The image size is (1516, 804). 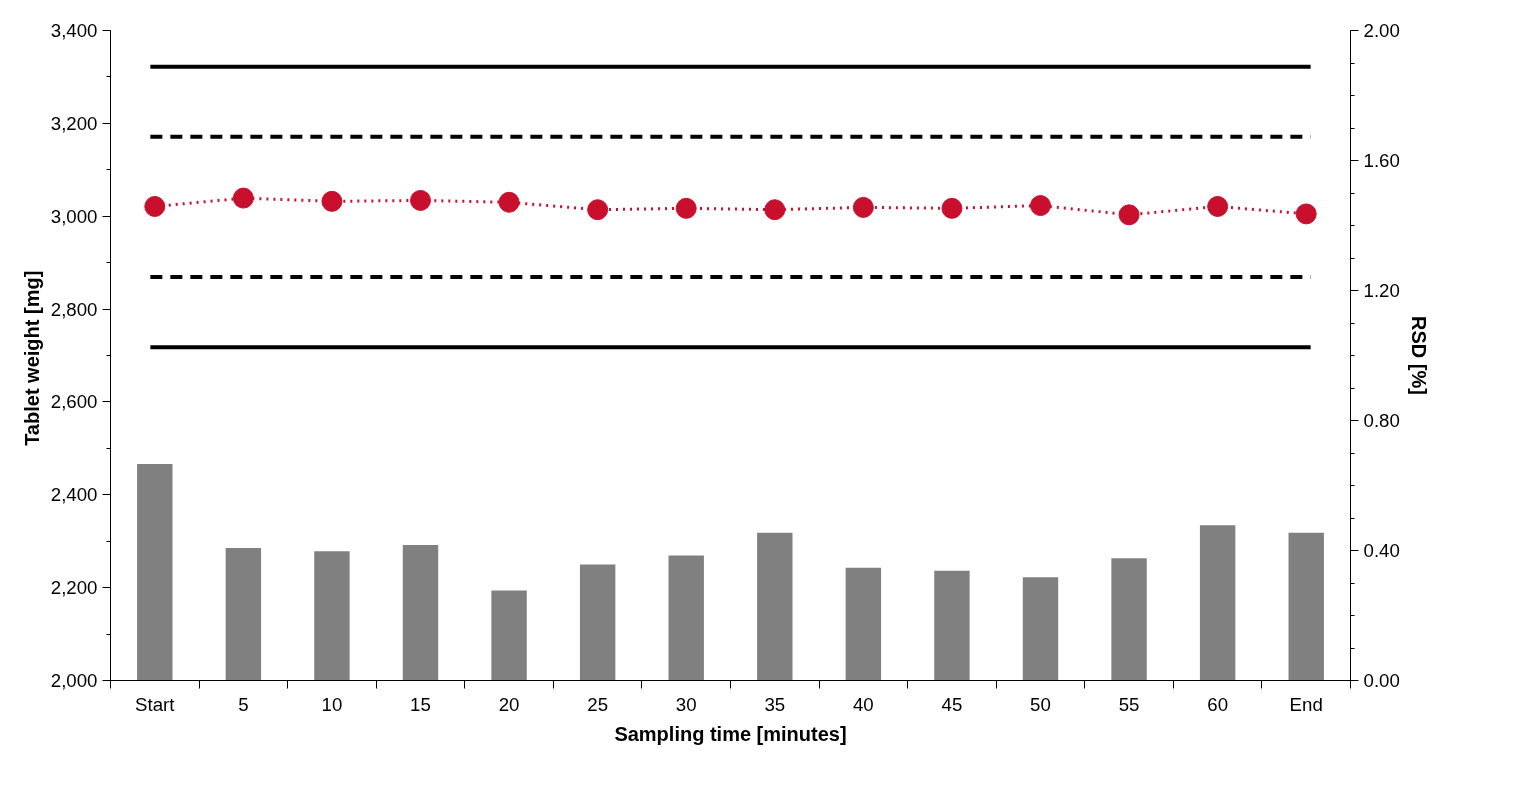 What do you see at coordinates (775, 704) in the screenshot?
I see `x-tick-label: 35` at bounding box center [775, 704].